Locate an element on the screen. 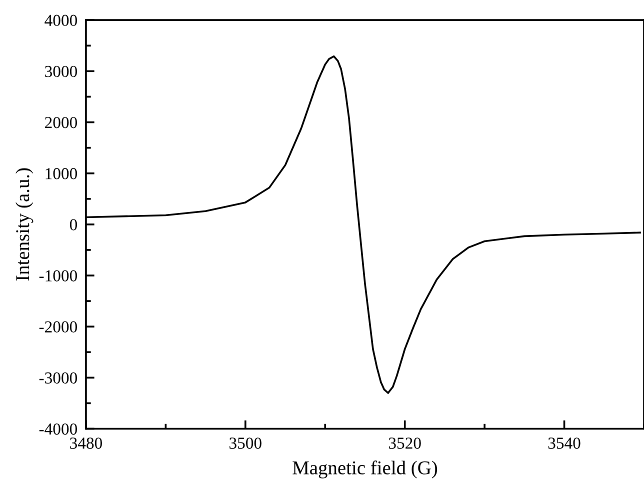 The height and width of the screenshot is (490, 644). y-tick-label: 1000 is located at coordinates (62, 174).